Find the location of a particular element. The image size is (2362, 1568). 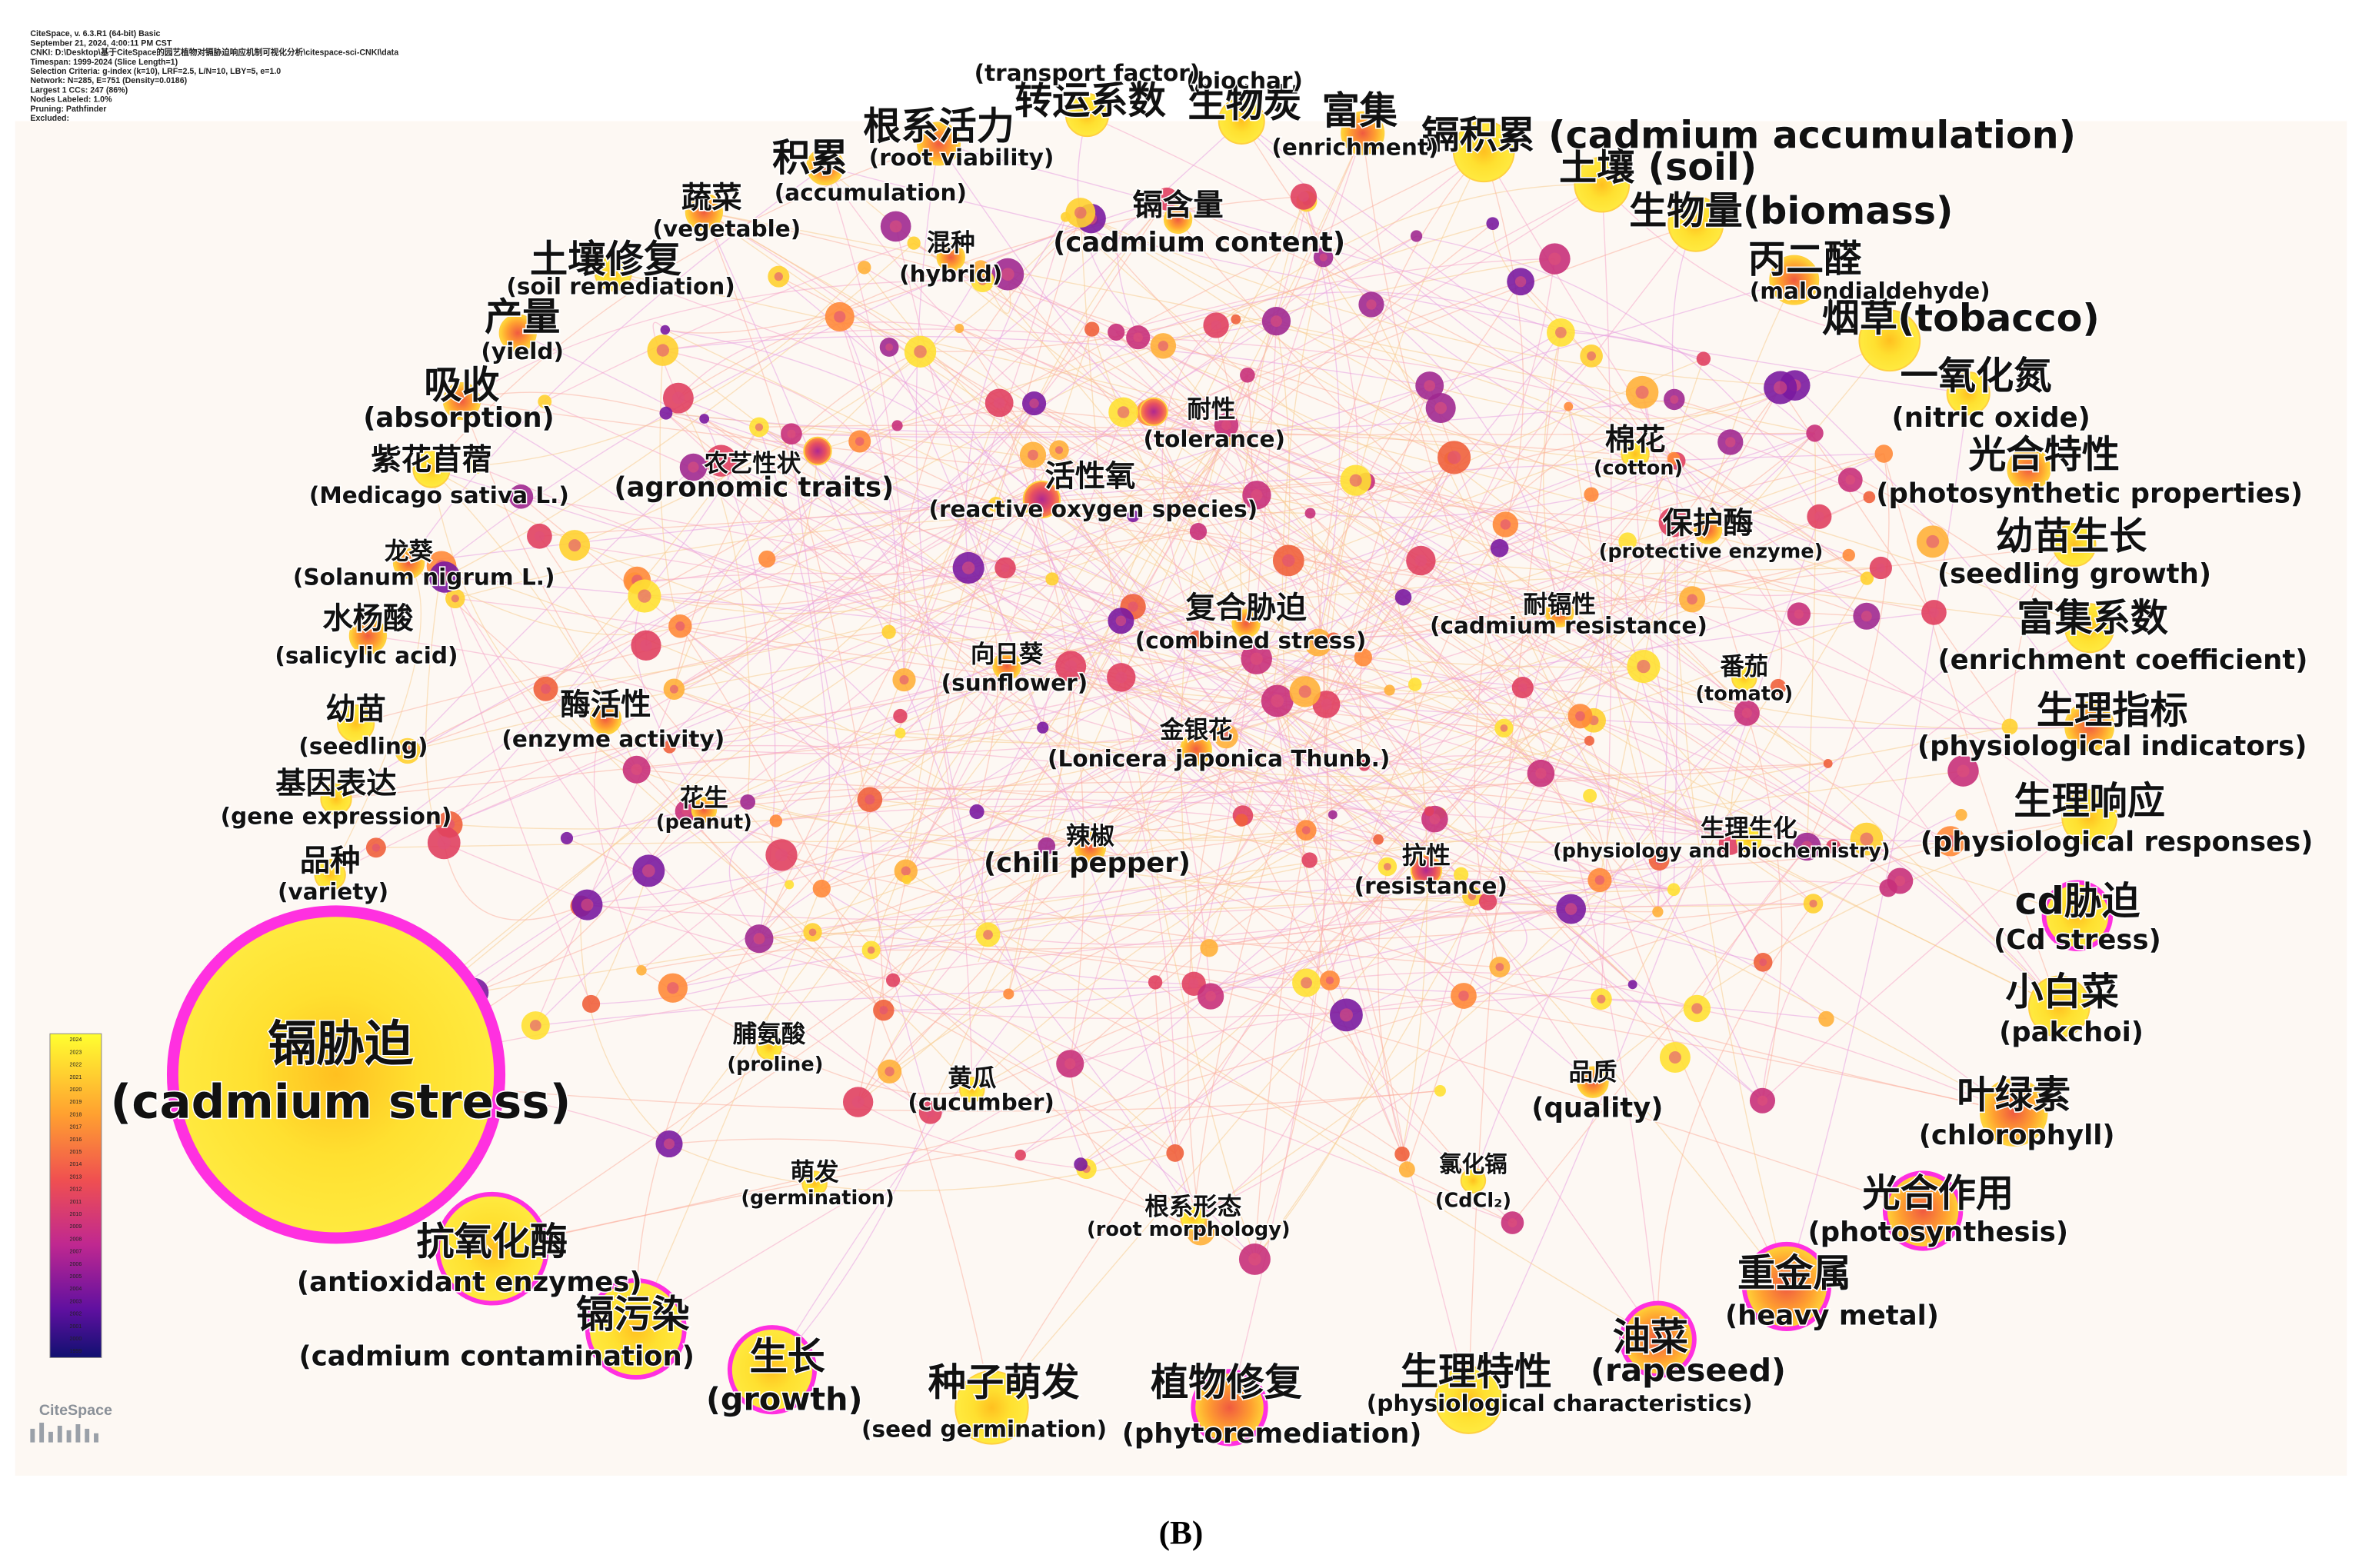

node-label-zh: 根系活力 is located at coordinates (938, 126).